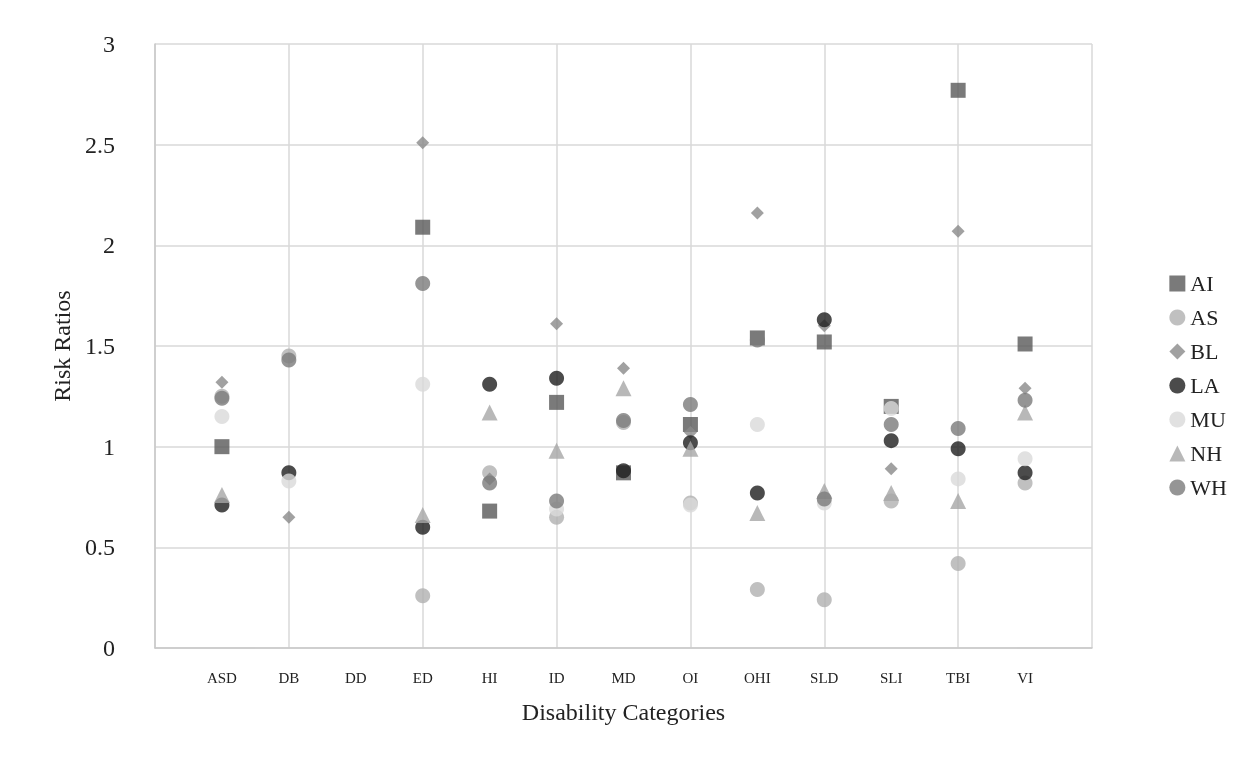 The height and width of the screenshot is (771, 1252). What do you see at coordinates (1208, 419) in the screenshot?
I see `legend-label: MU` at bounding box center [1208, 419].